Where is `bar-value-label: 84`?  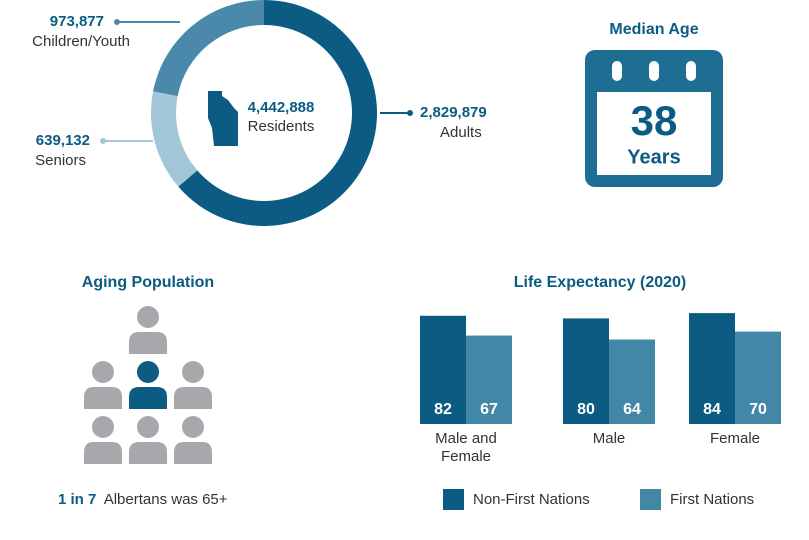
bar-value-label: 84 is located at coordinates (712, 409).